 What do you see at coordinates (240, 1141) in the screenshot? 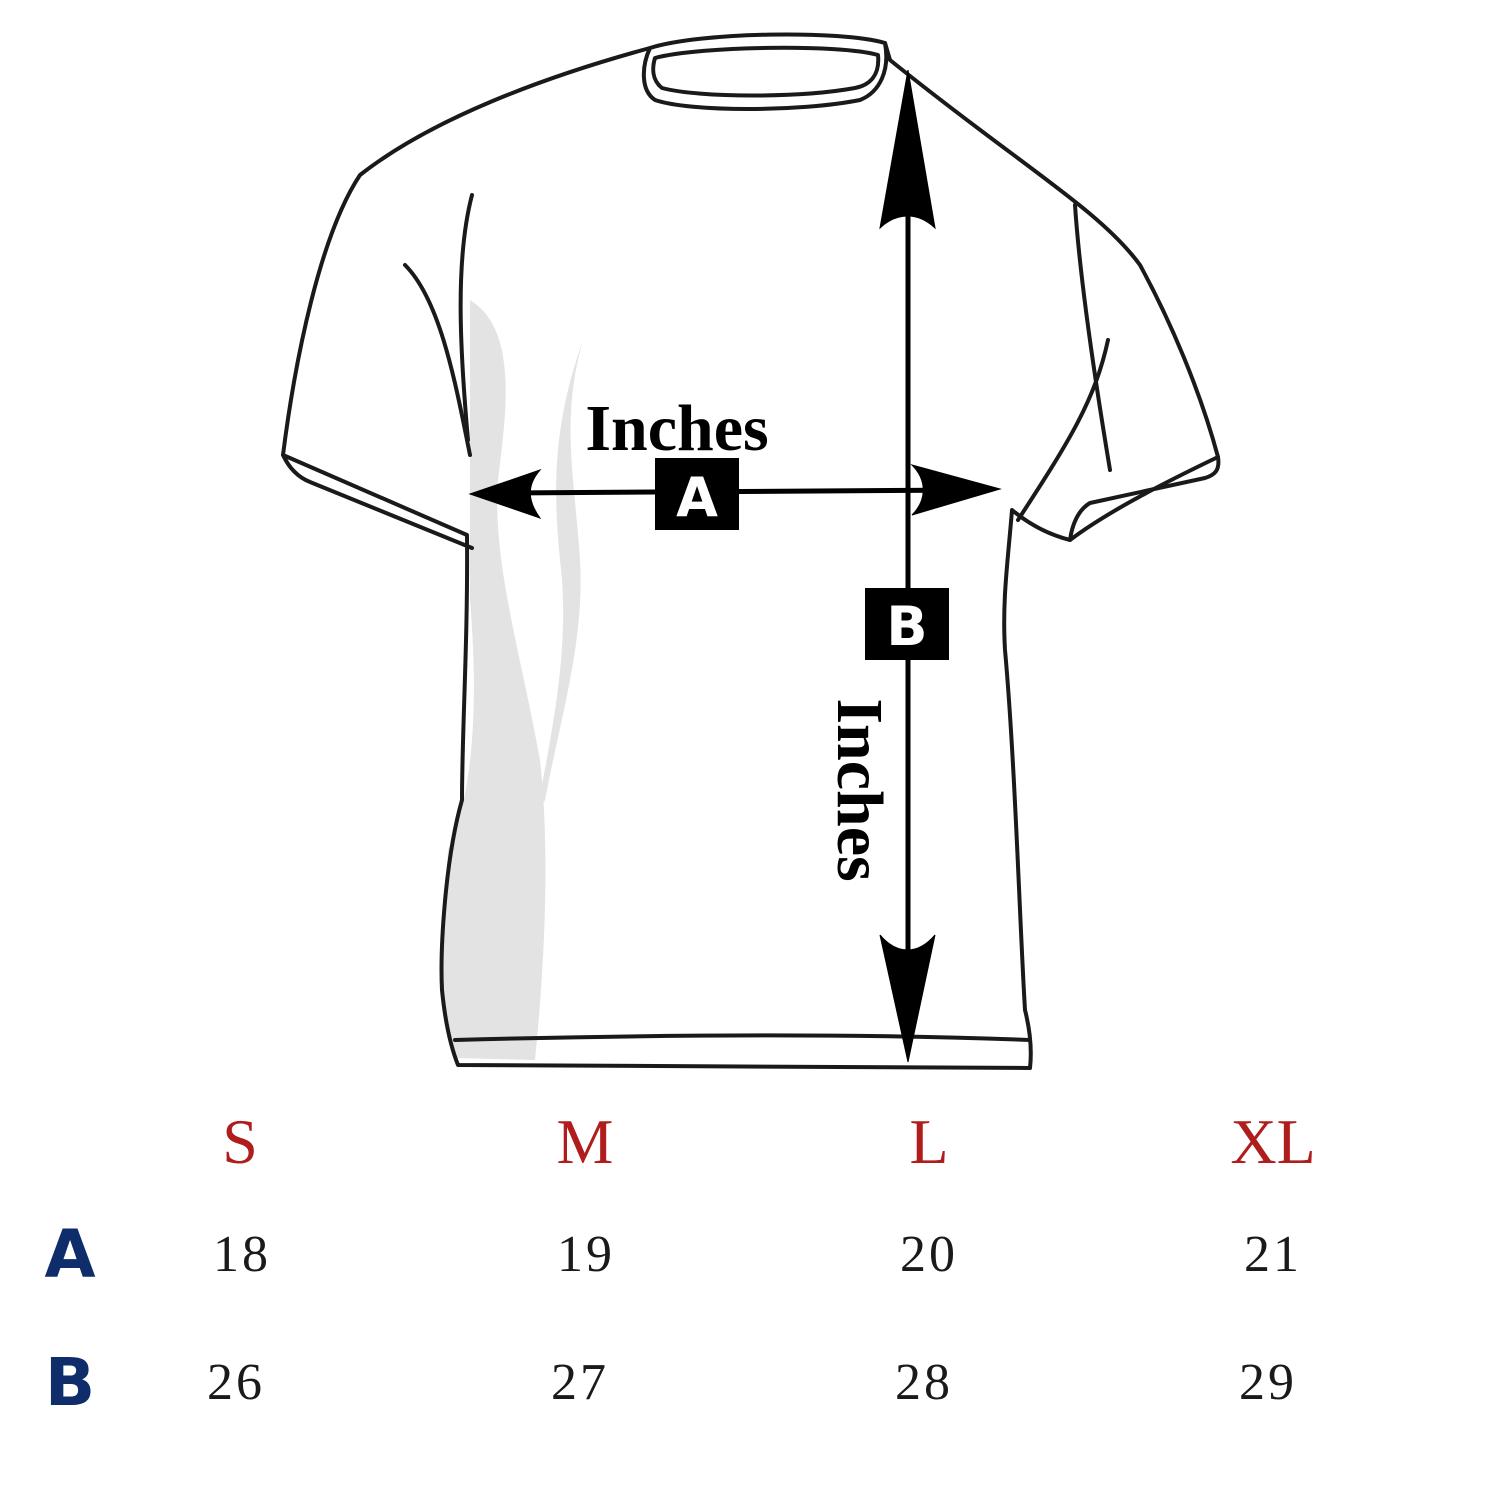
I see `size-header-s: S` at bounding box center [240, 1141].